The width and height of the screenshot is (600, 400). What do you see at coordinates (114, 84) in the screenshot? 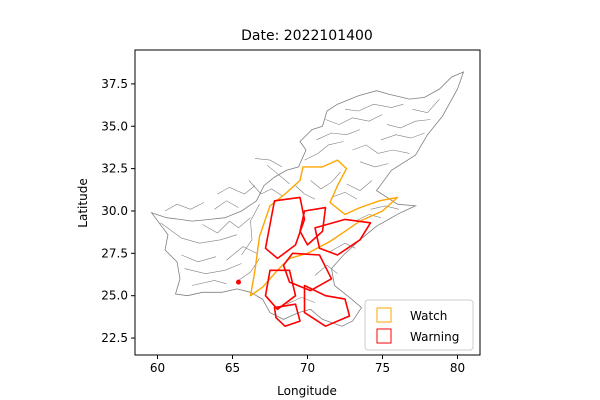
I see `y-tick-label: 37.5` at bounding box center [114, 84].